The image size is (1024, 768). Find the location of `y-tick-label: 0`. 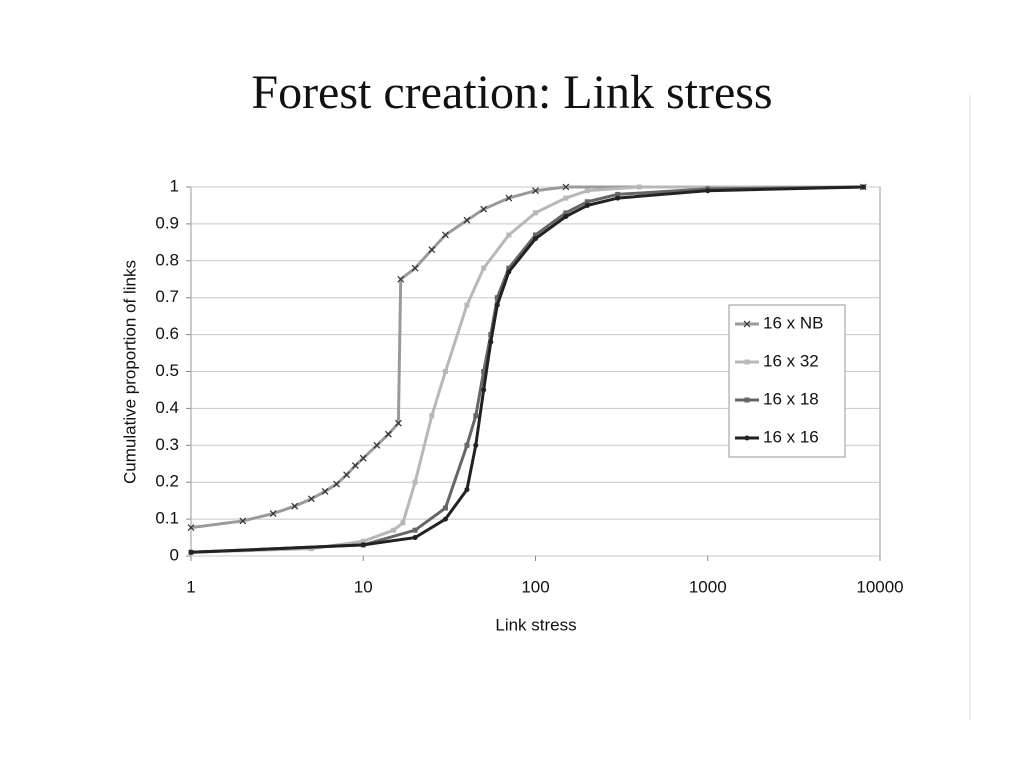

y-tick-label: 0 is located at coordinates (174, 554).